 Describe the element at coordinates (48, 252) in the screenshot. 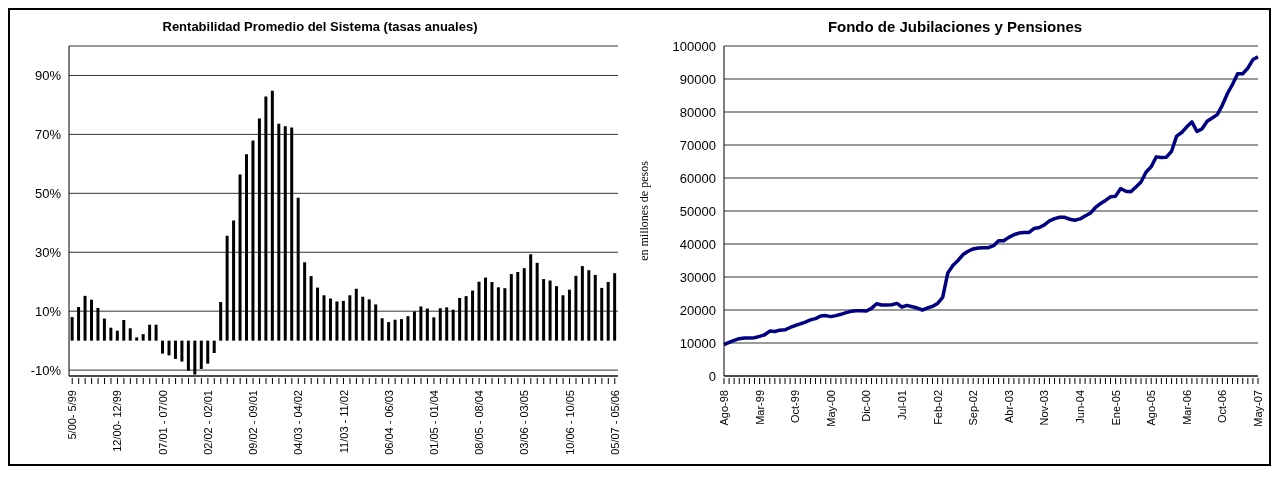

I see `y-tick-label: 30%` at that location.